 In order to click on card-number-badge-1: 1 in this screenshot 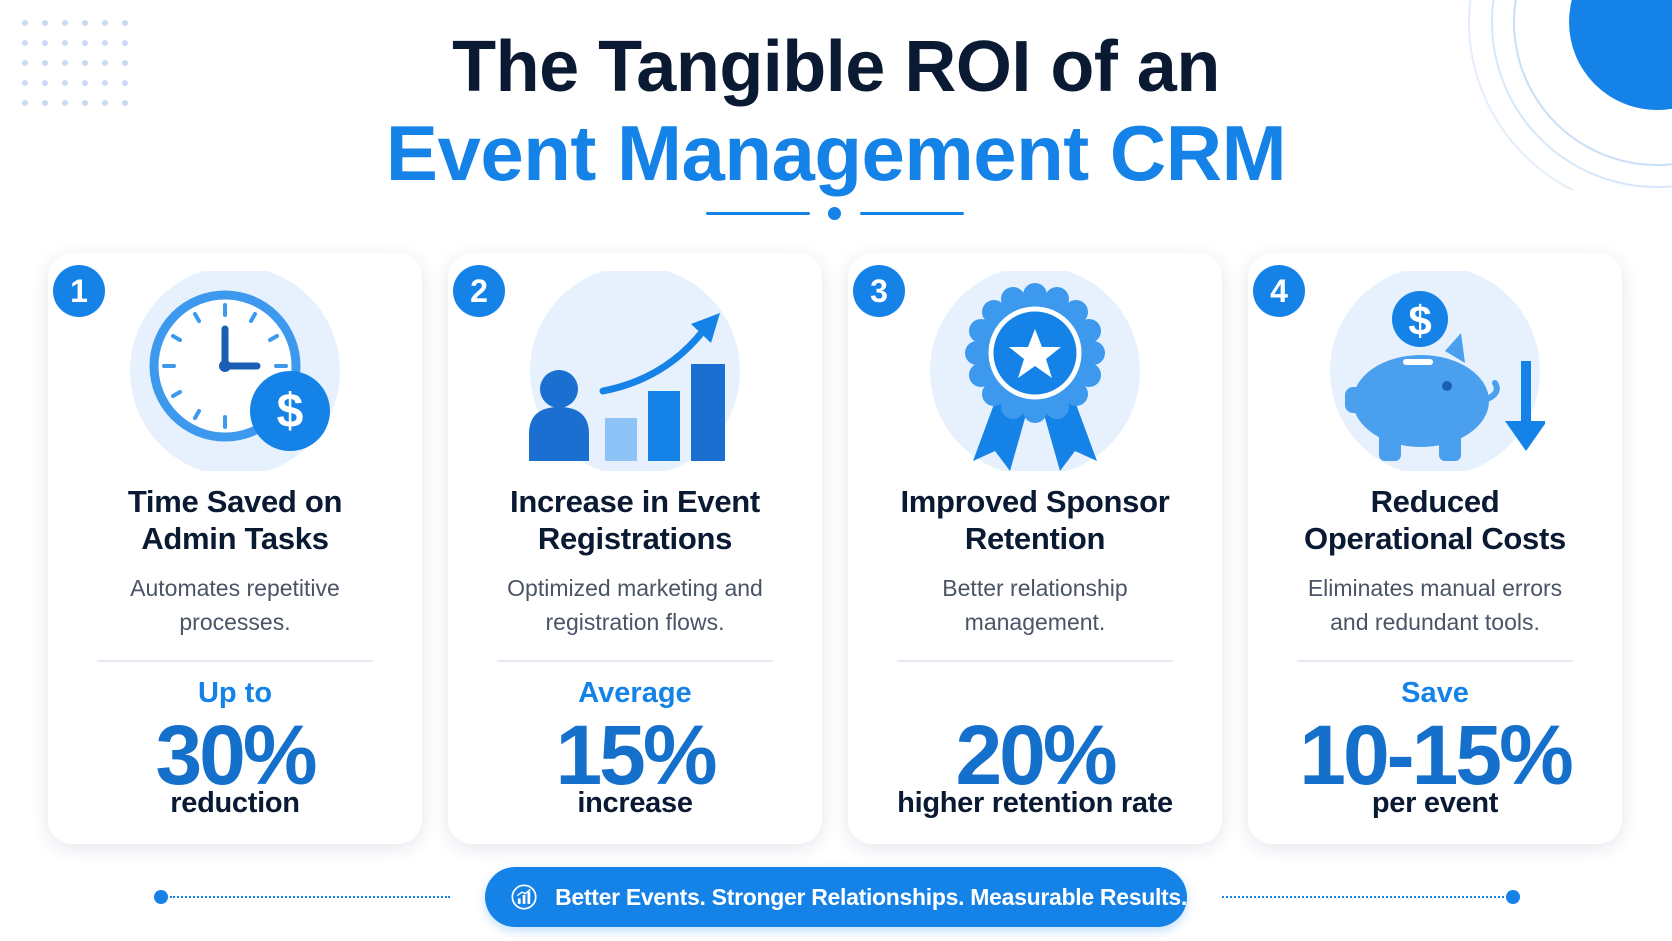, I will do `click(79, 291)`.